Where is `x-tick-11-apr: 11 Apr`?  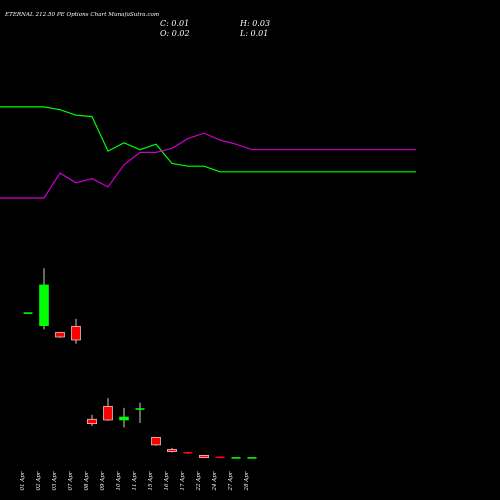
x-tick-11-apr: 11 Apr is located at coordinates (135, 480).